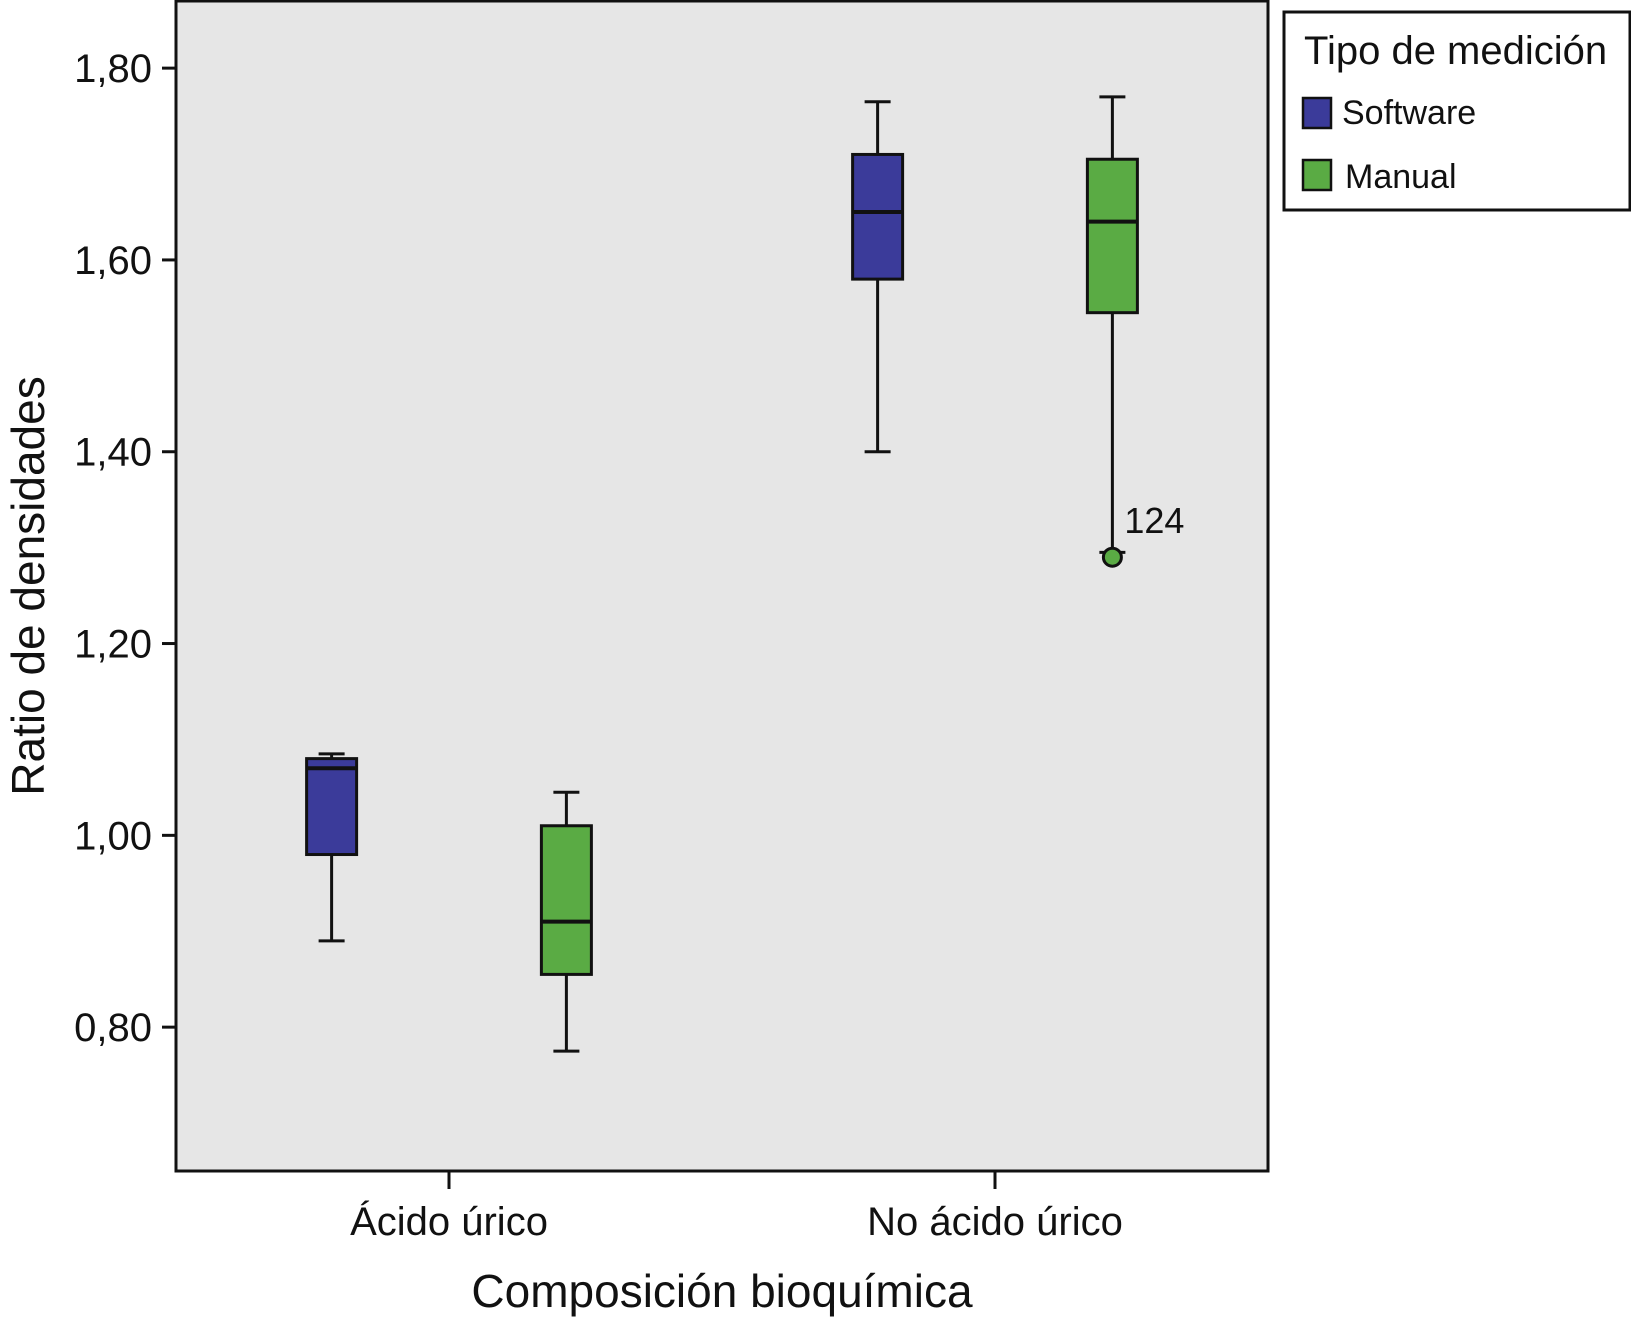 This screenshot has width=1631, height=1335. What do you see at coordinates (1317, 113) in the screenshot?
I see `legend-swatch-software` at bounding box center [1317, 113].